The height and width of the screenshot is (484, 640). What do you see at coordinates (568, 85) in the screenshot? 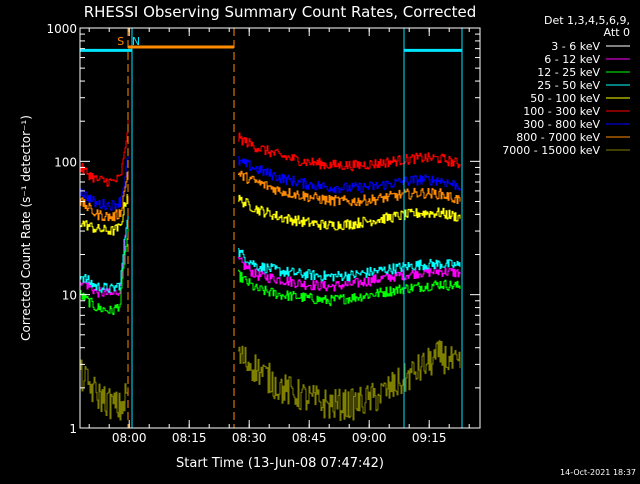
I see `legend-entry-label: 25 - 50 keV` at bounding box center [568, 85].